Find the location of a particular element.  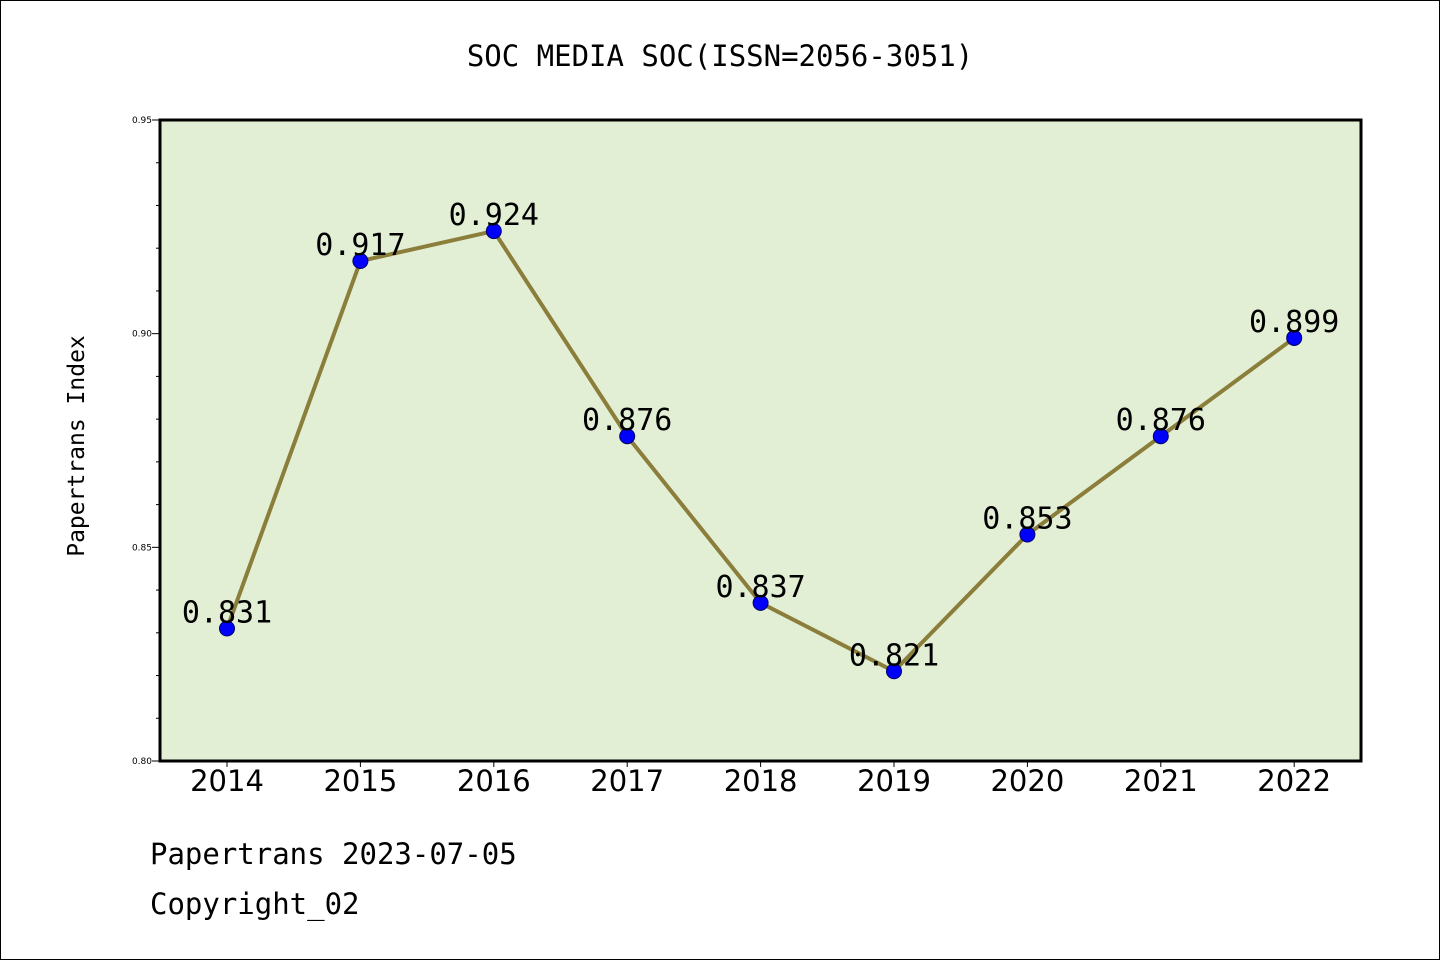

x-tick-label: 2022 is located at coordinates (1294, 781).